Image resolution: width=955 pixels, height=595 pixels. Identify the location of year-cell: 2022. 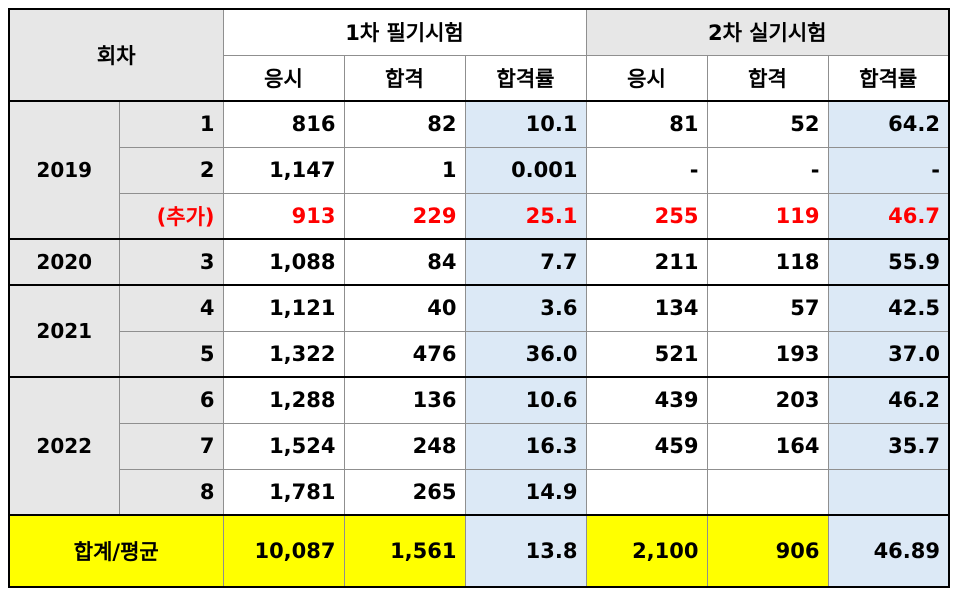
(64, 446).